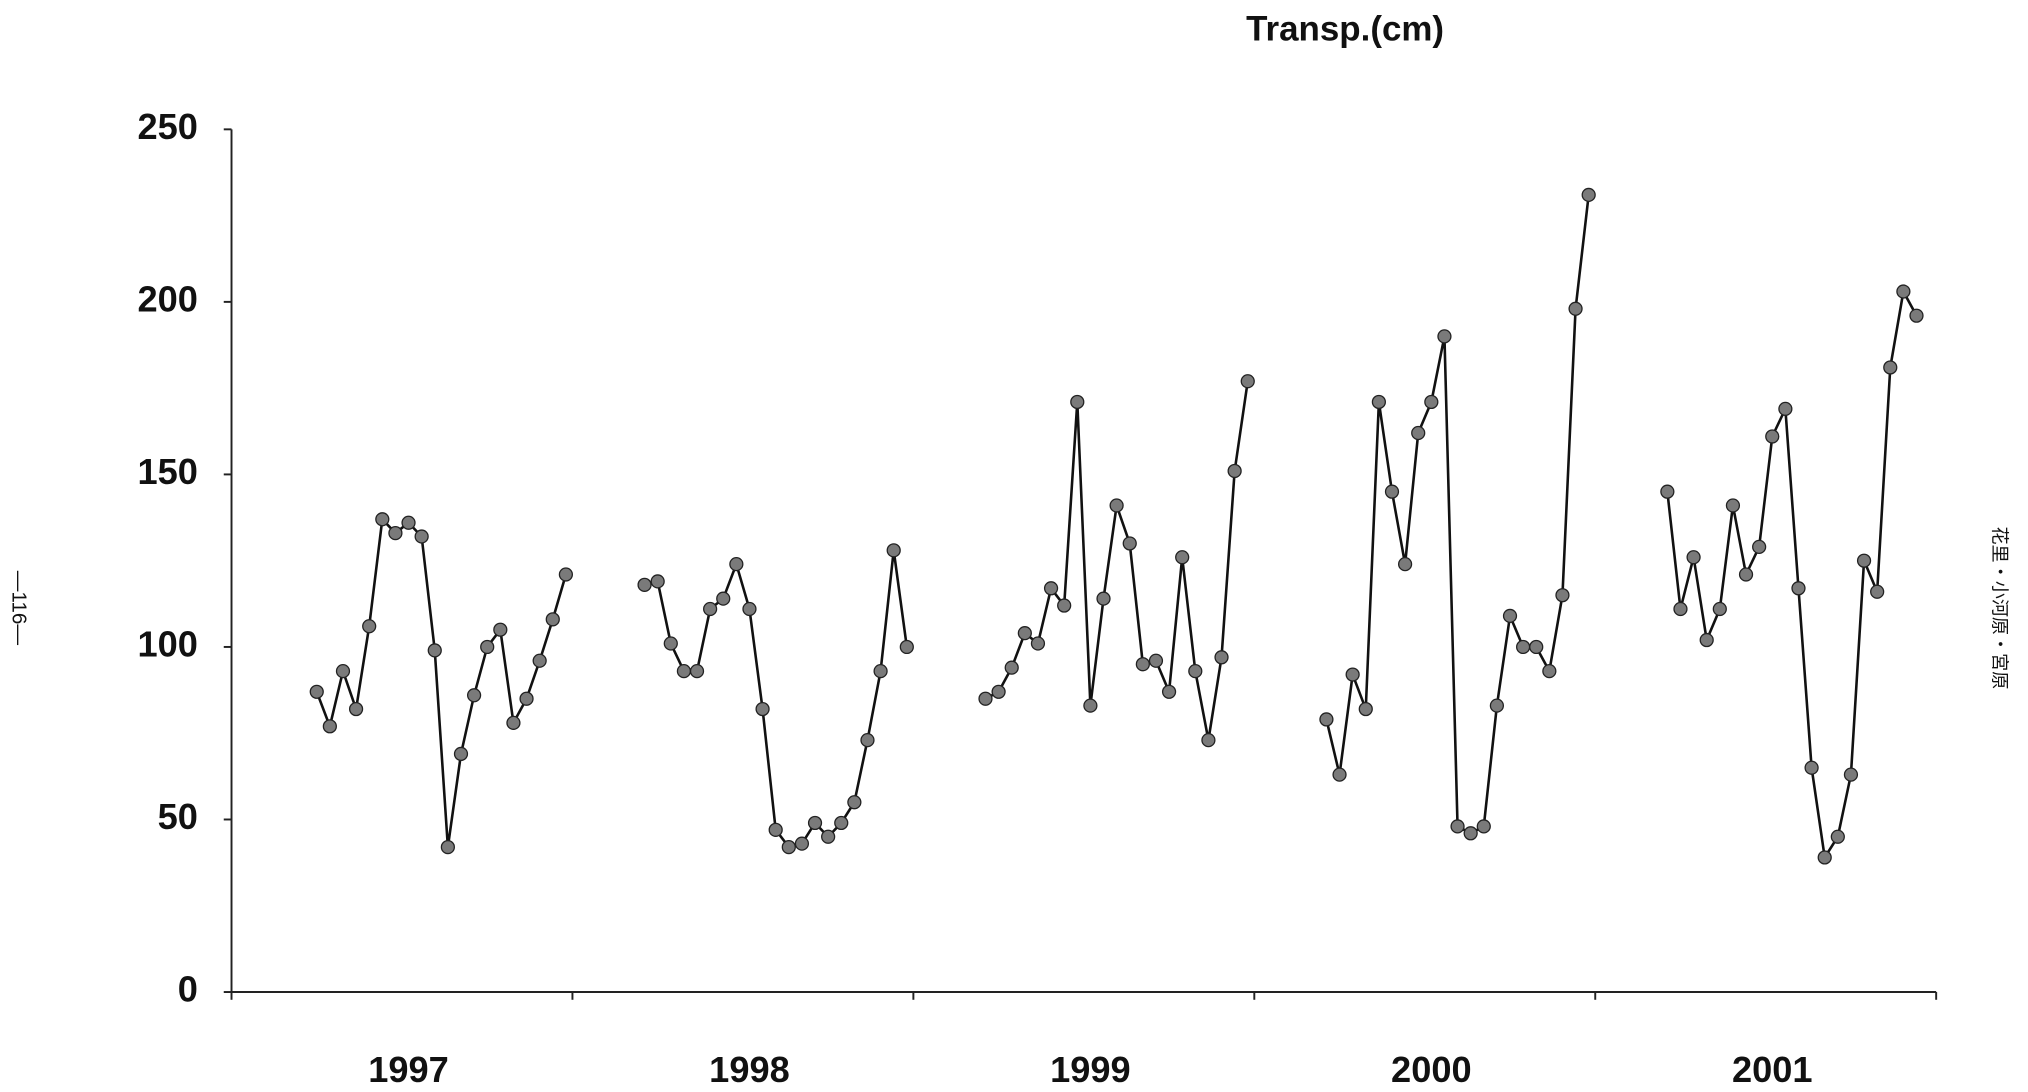 This screenshot has width=2028, height=1092. What do you see at coordinates (167, 298) in the screenshot?
I see `y-tick-label: 200` at bounding box center [167, 298].